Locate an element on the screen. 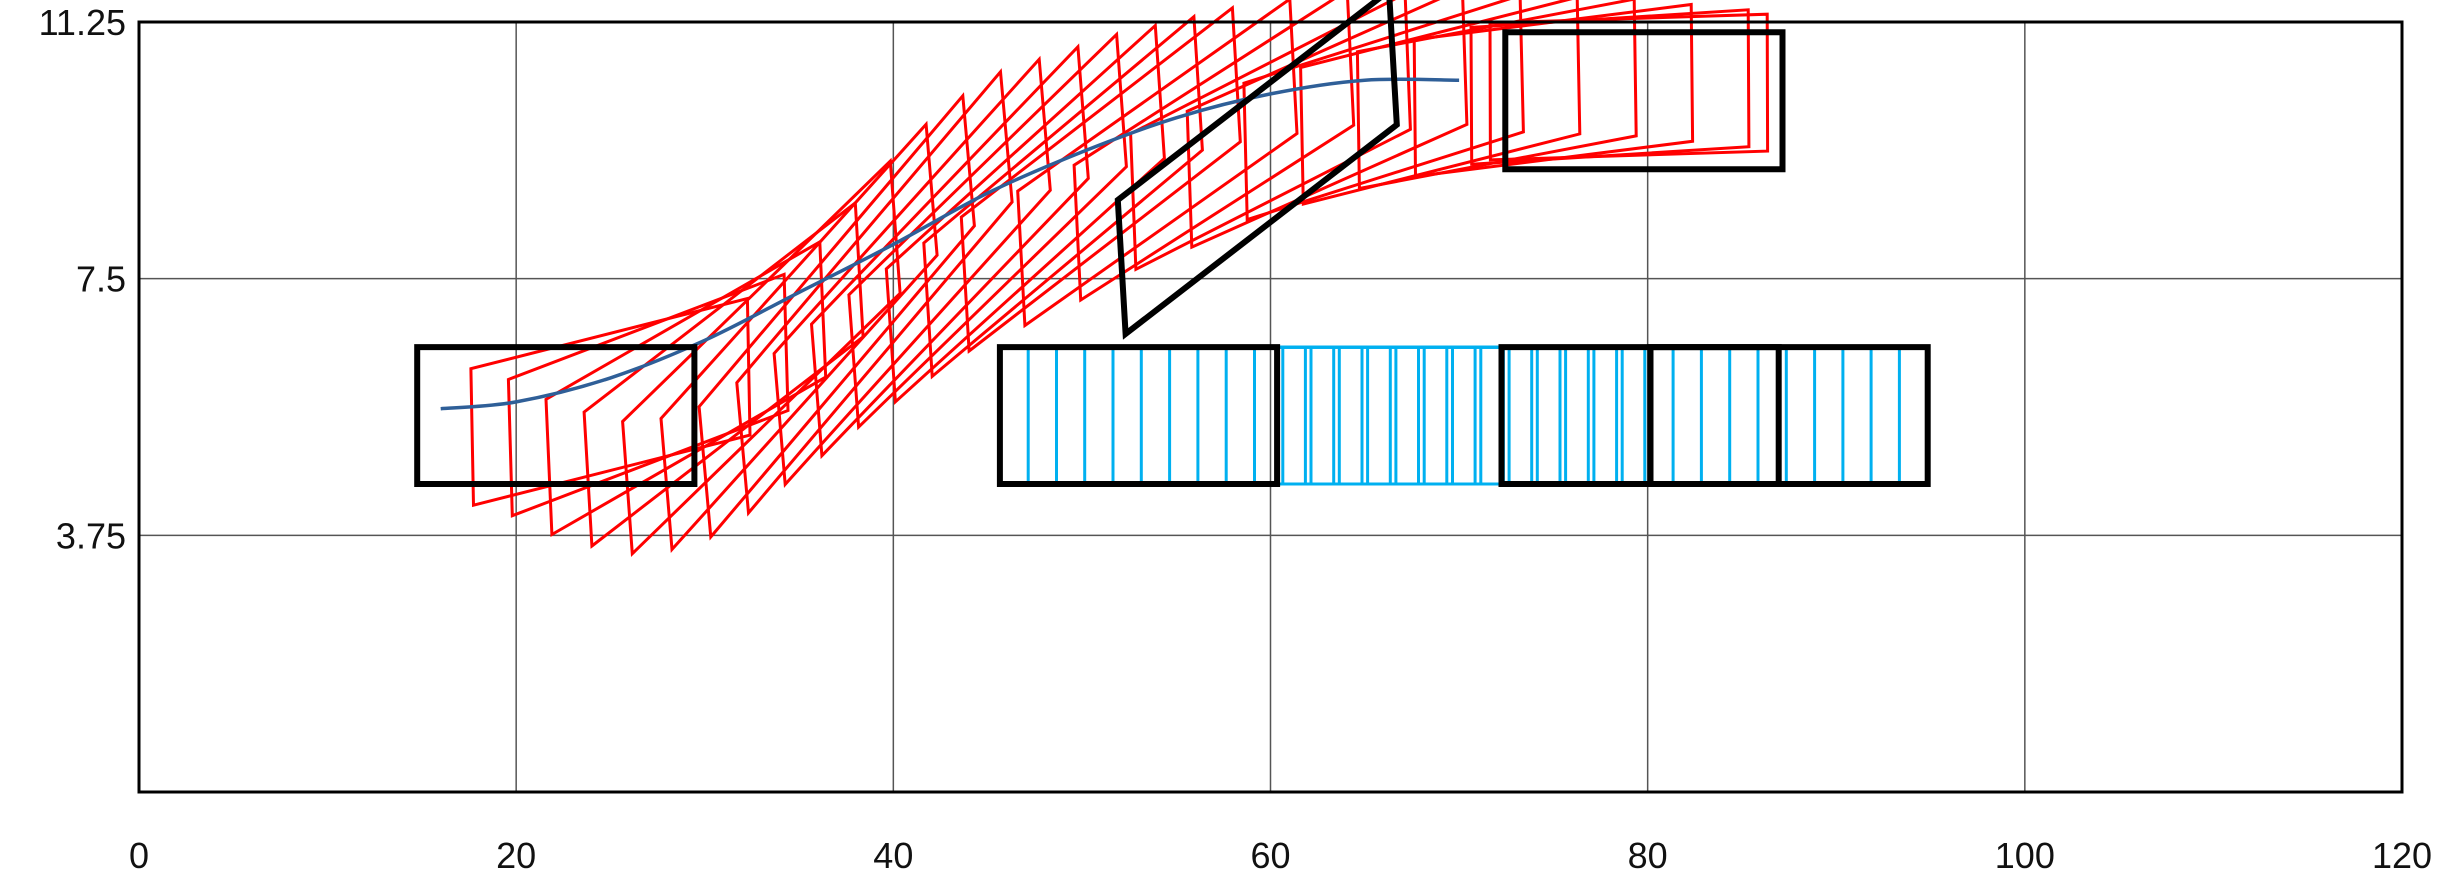 This screenshot has height=887, width=2446. y-axis-ticks: 3.75 7.5 11.25 is located at coordinates (82, 279).